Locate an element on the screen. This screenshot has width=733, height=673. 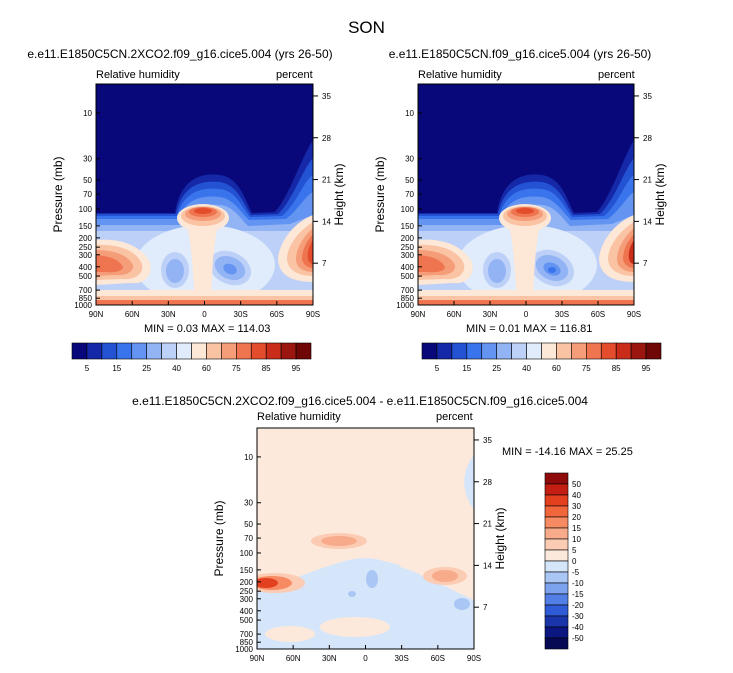
colorbar-label: 0 is located at coordinates (574, 561).